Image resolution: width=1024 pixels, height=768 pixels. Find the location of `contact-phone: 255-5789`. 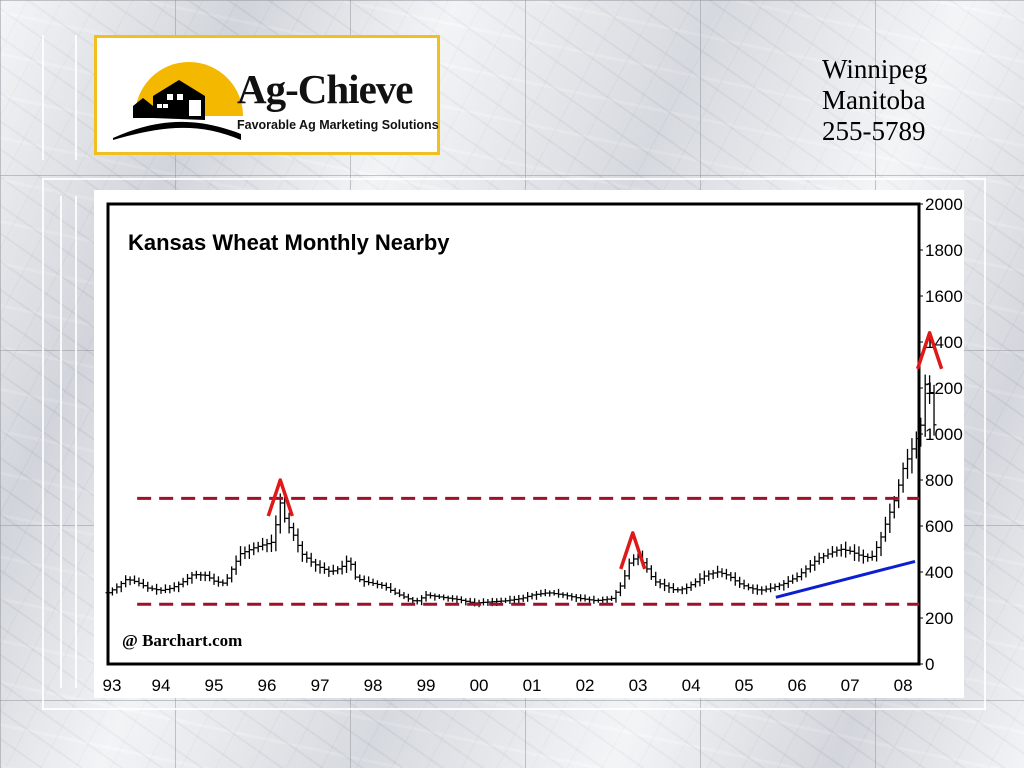

contact-phone: 255-5789 is located at coordinates (874, 131).